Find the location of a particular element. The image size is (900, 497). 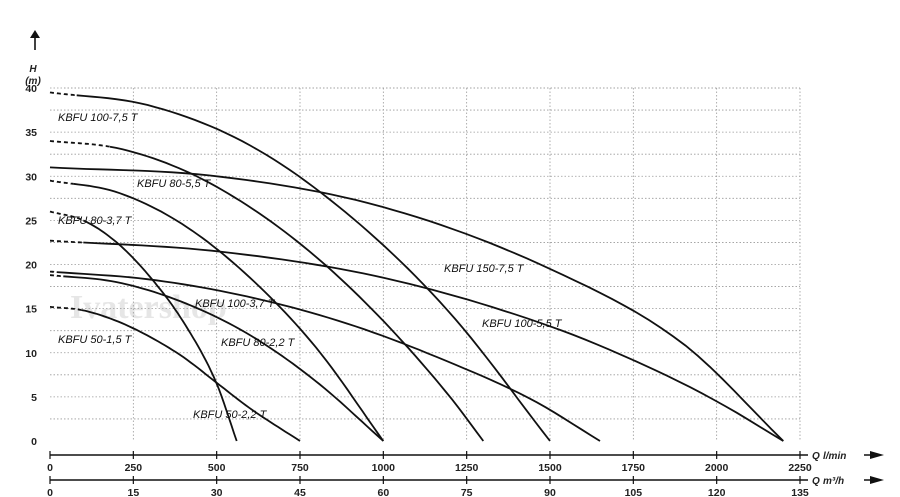

curve-label: KBFU 80-5,5 T is located at coordinates (174, 184).